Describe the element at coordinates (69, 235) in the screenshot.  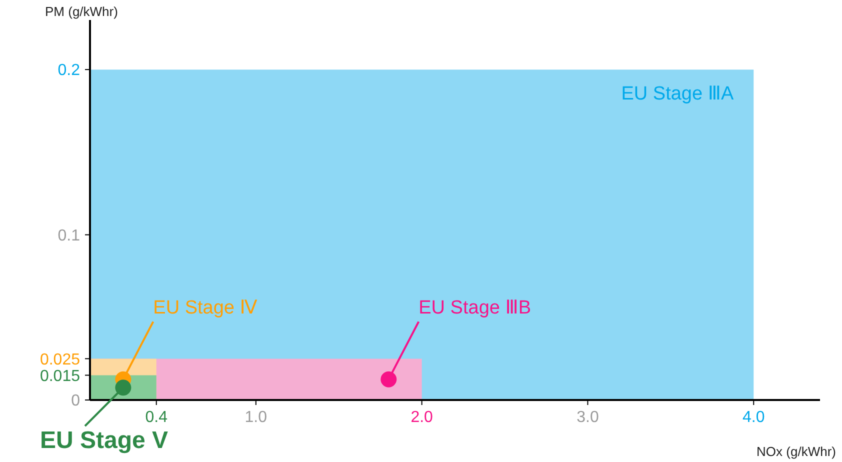
I see `y-tick-label: 0.1` at that location.